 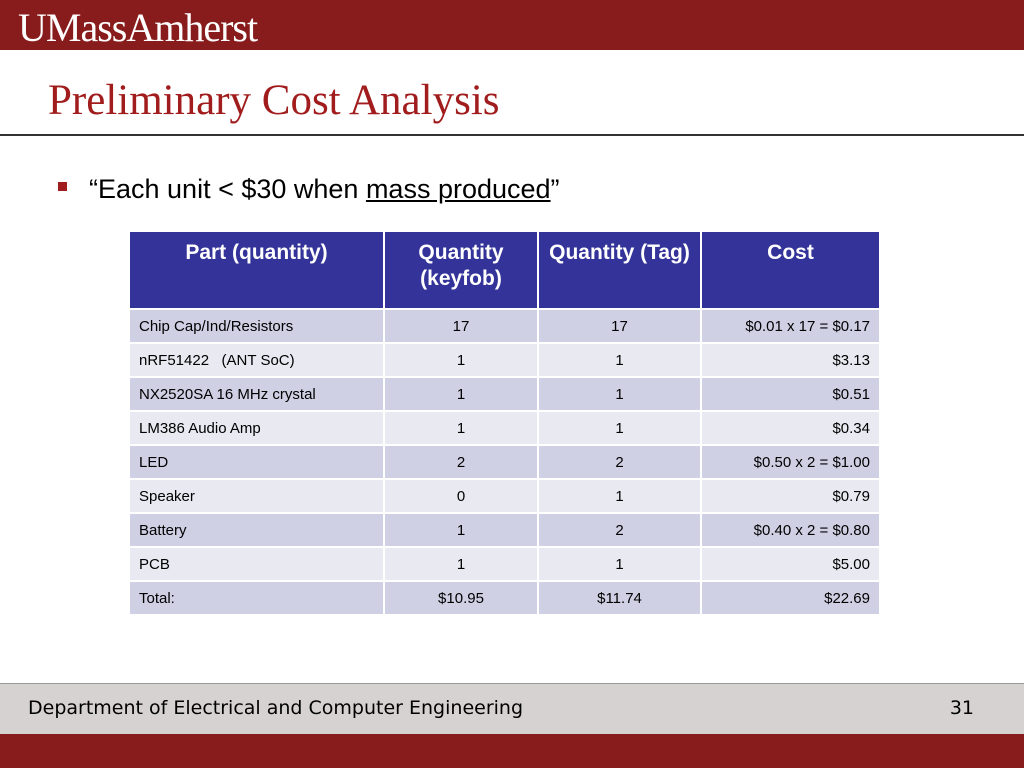 I want to click on table-cell: Total:, so click(x=256, y=598).